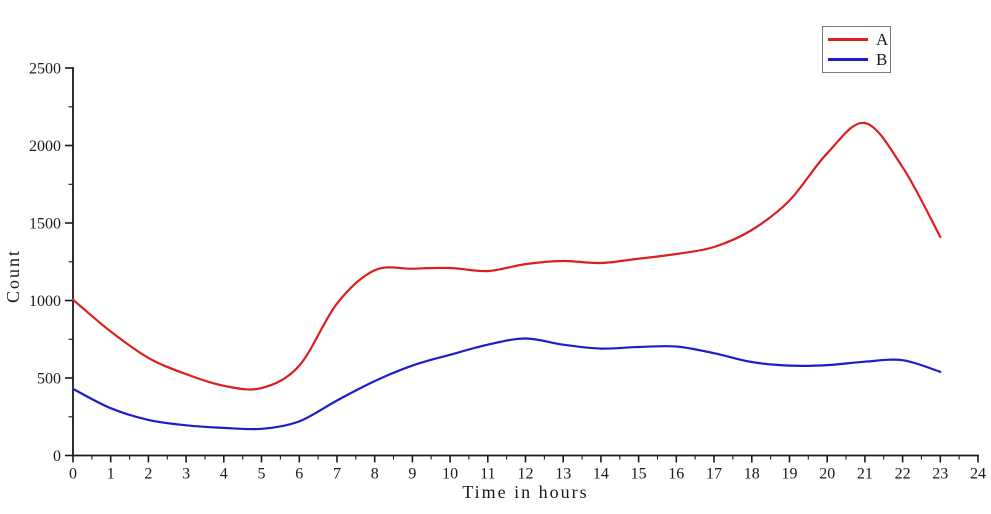  Describe the element at coordinates (526, 474) in the screenshot. I see `x-tick-label: 12` at that location.